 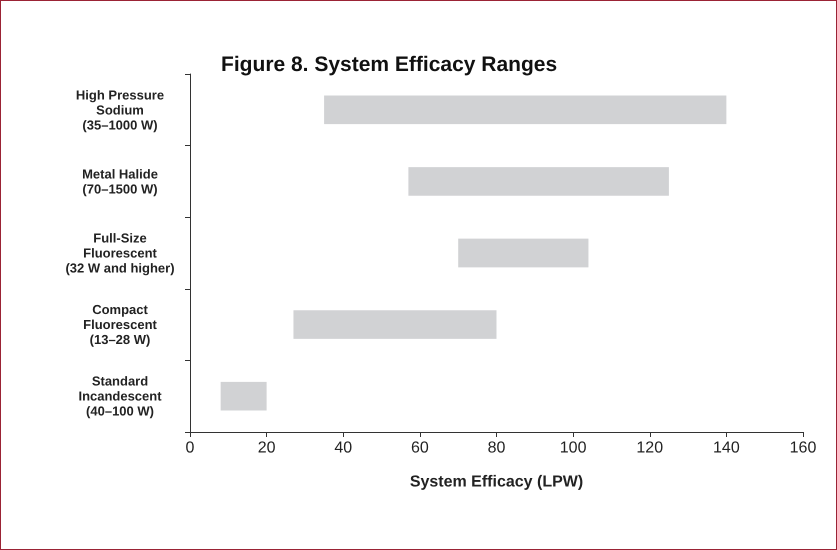 What do you see at coordinates (120, 253) in the screenshot?
I see `y-tick-label: Full-Size Fluorescent (32 W and higher)` at bounding box center [120, 253].